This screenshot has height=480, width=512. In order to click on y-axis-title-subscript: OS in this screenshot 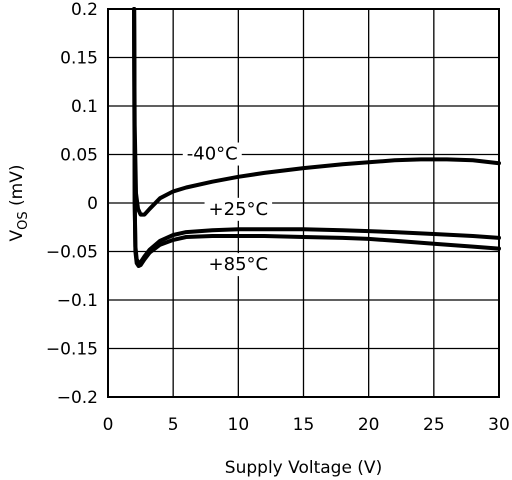, I will do `click(23, 220)`.